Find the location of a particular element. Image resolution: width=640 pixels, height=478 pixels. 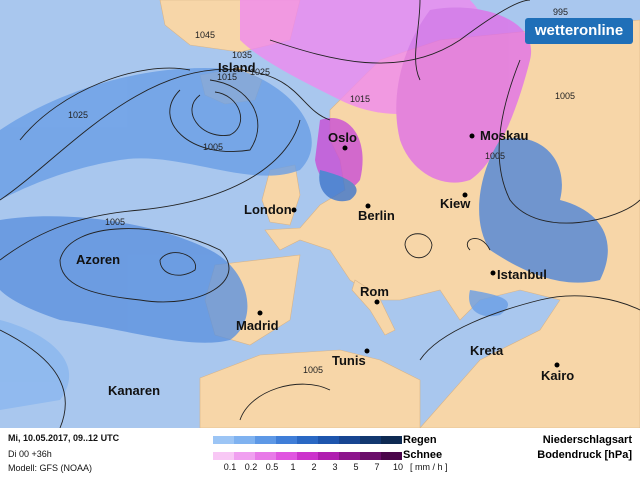

city-label: Madrid is located at coordinates (257, 325).